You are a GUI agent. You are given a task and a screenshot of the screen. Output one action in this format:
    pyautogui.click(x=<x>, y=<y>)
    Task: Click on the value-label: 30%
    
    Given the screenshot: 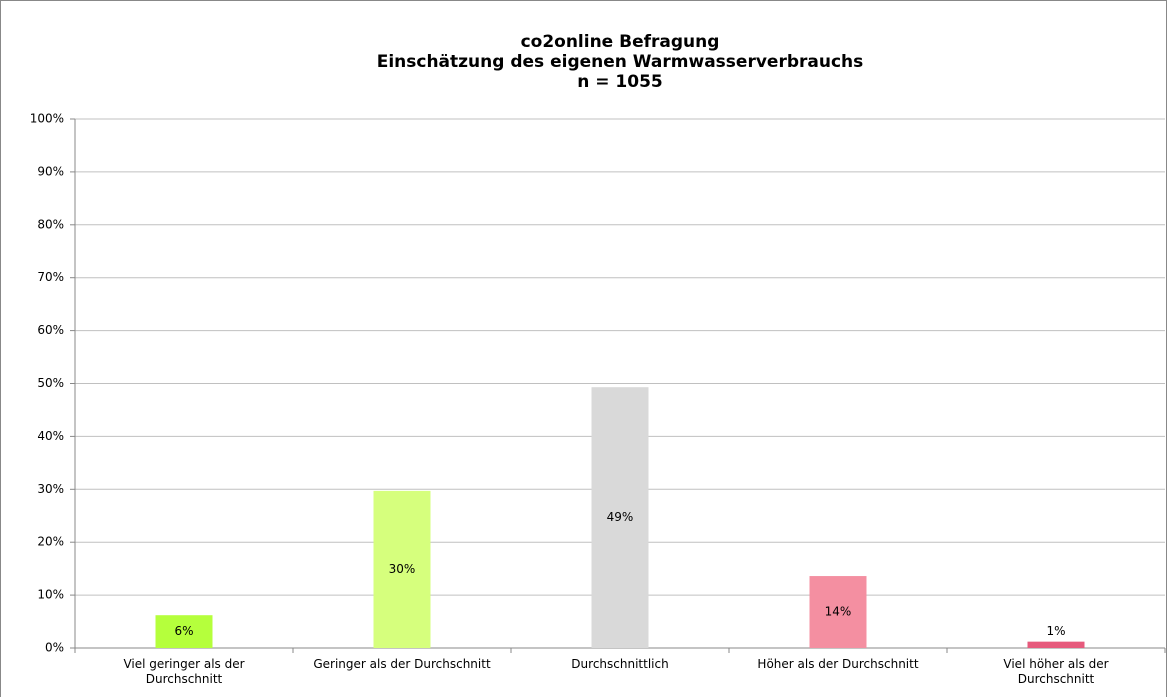 What is the action you would take?
    pyautogui.click(x=402, y=569)
    